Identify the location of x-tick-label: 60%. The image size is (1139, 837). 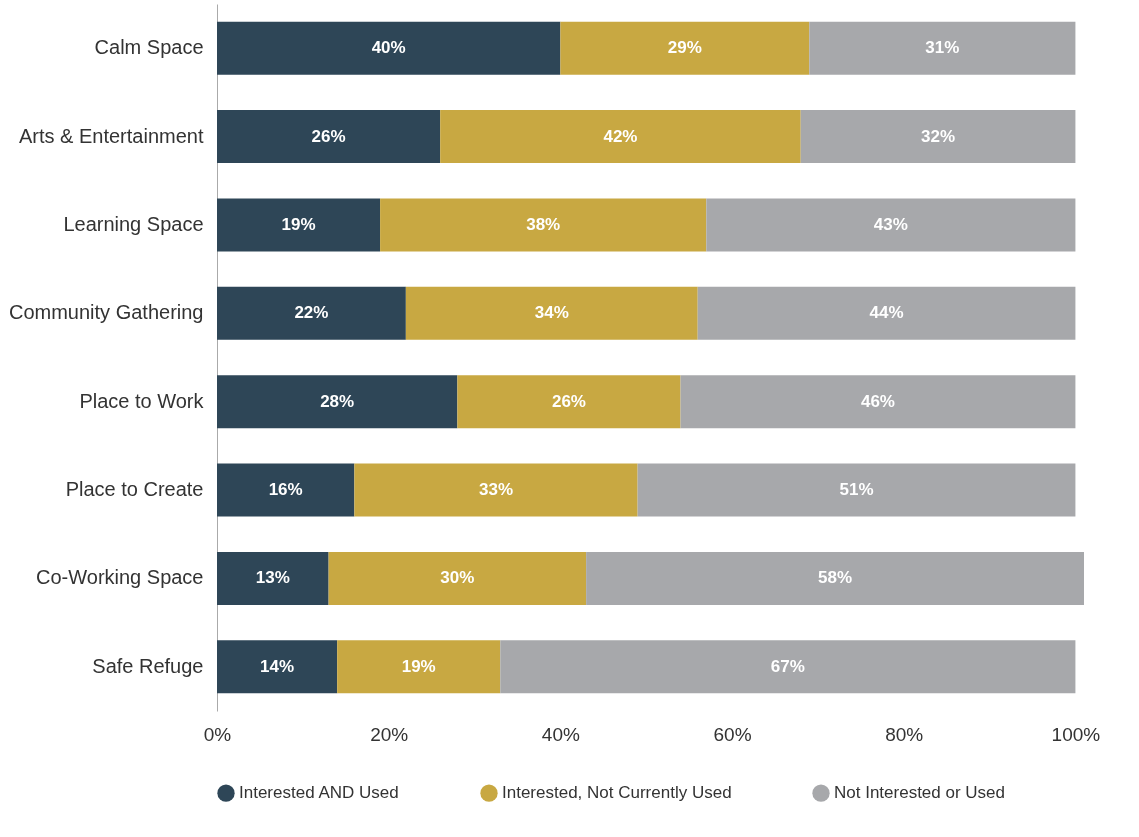
(732, 734).